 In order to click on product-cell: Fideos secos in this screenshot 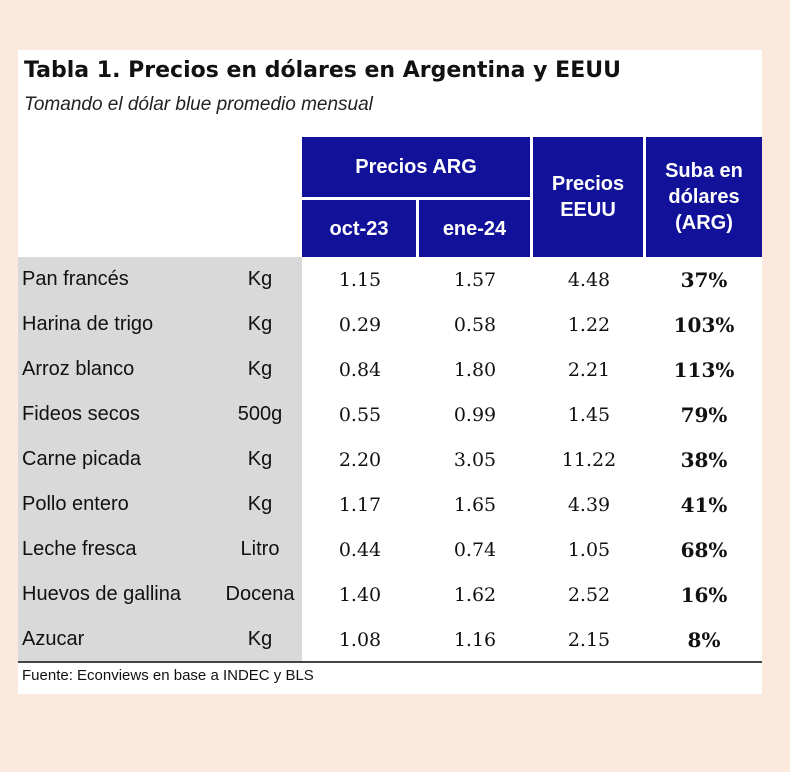, I will do `click(81, 414)`.